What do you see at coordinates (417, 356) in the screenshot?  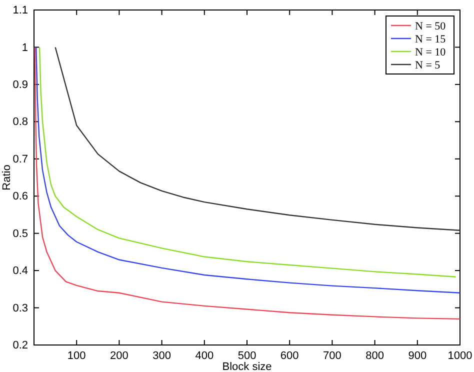 I see `x-tick-label: 900` at bounding box center [417, 356].